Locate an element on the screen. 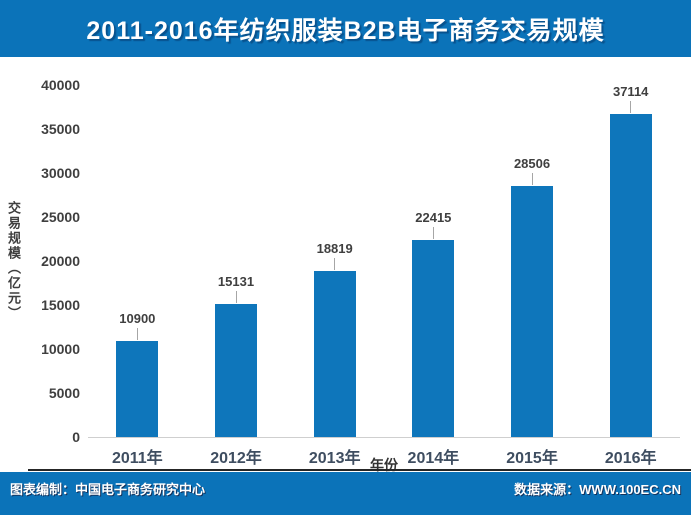  bar-group: 22415 is located at coordinates (433, 261).